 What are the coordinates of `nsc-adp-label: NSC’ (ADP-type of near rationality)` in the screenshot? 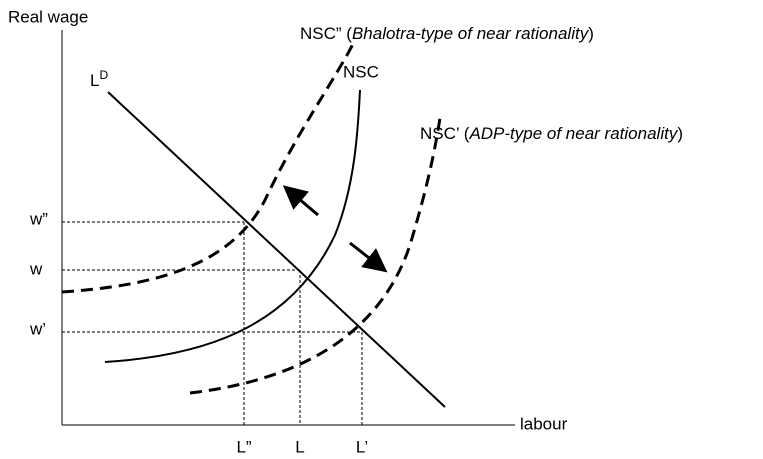 It's located at (551, 133).